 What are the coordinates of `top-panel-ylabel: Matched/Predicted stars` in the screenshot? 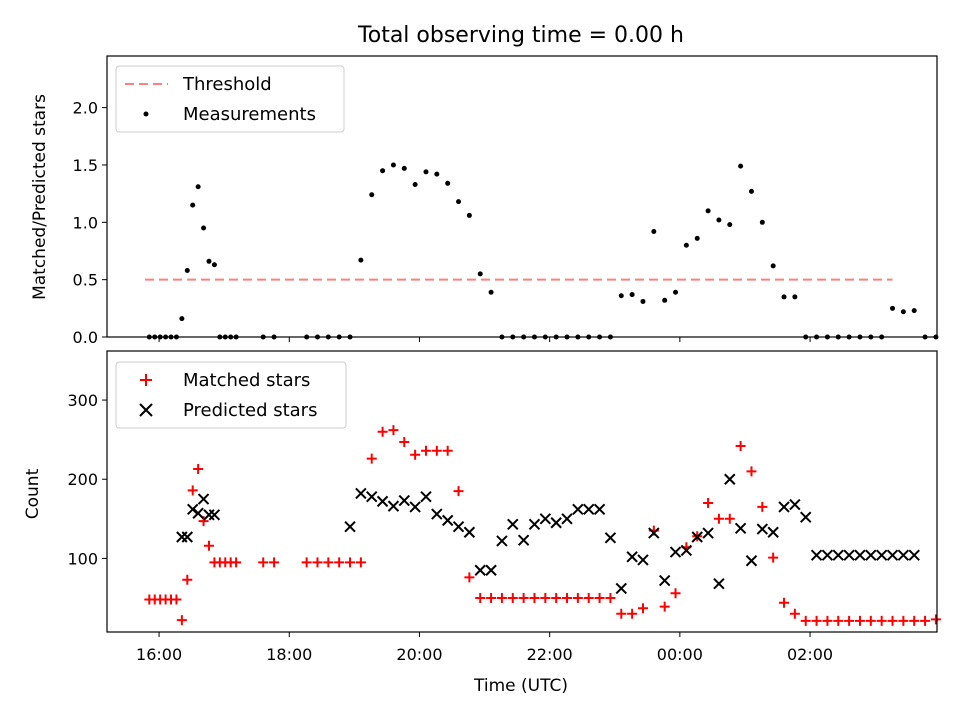 It's located at (40, 197).